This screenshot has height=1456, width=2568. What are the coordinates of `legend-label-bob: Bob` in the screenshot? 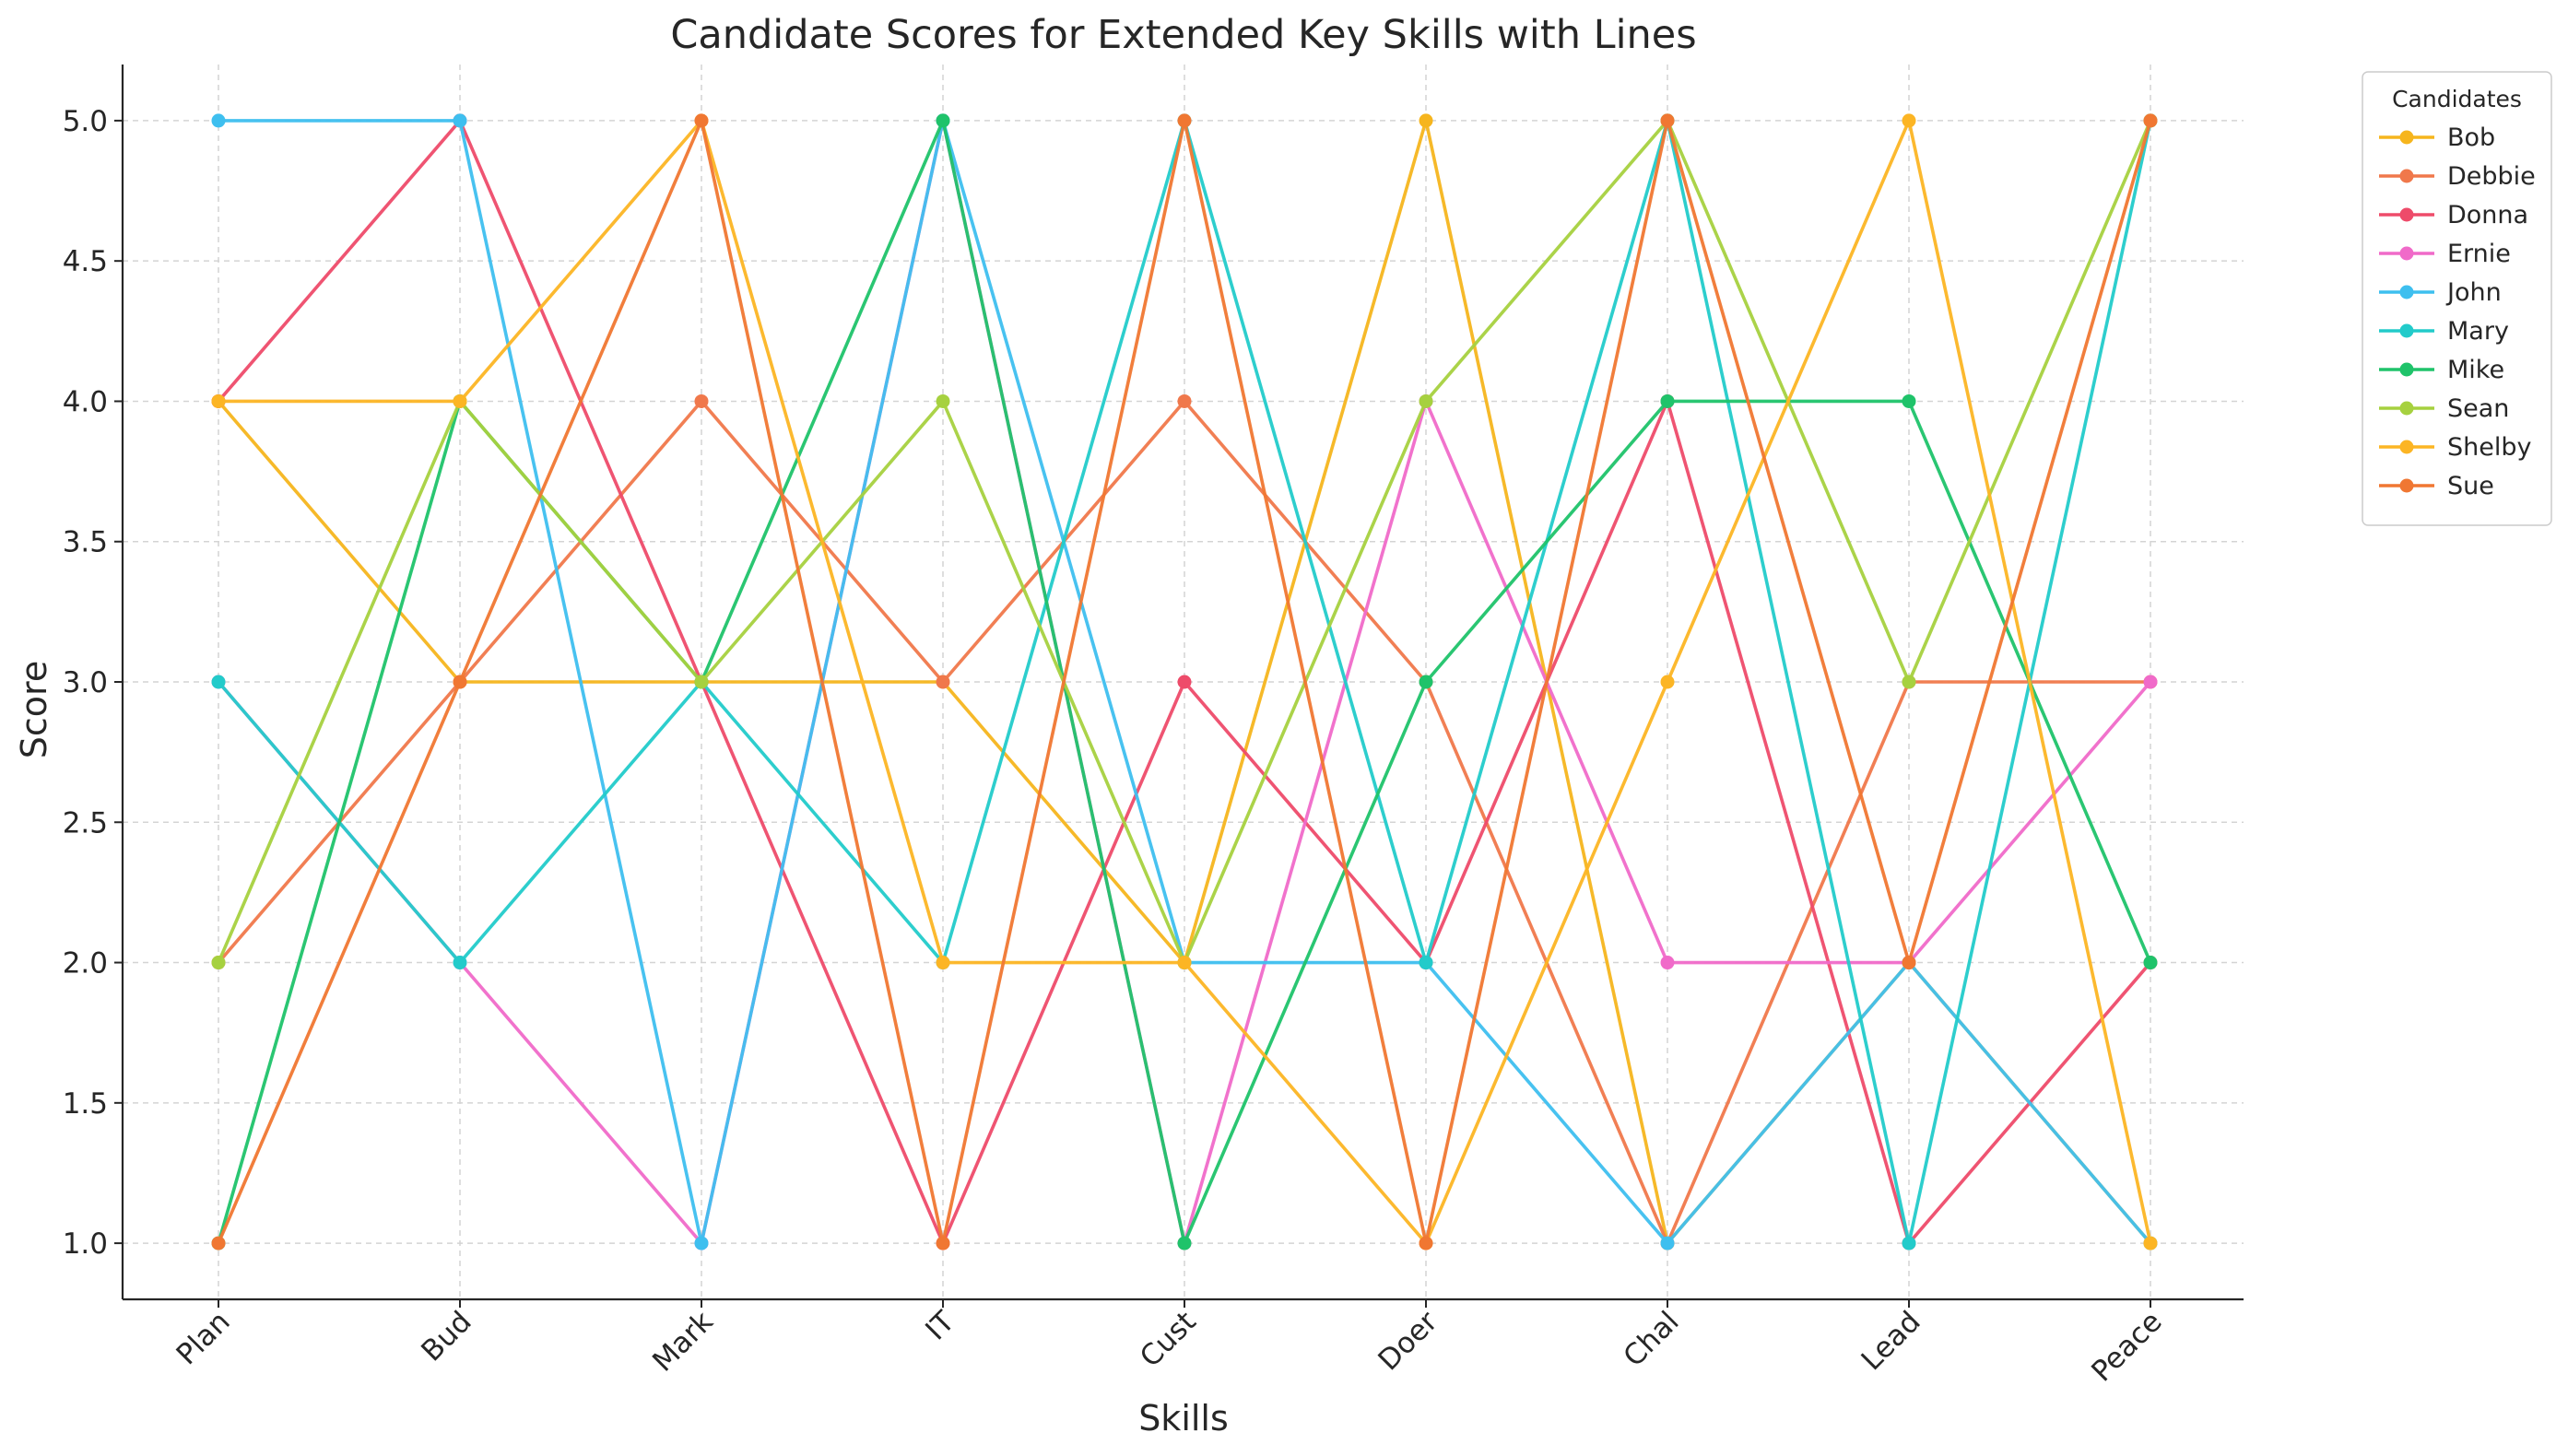 It's located at (2471, 137).